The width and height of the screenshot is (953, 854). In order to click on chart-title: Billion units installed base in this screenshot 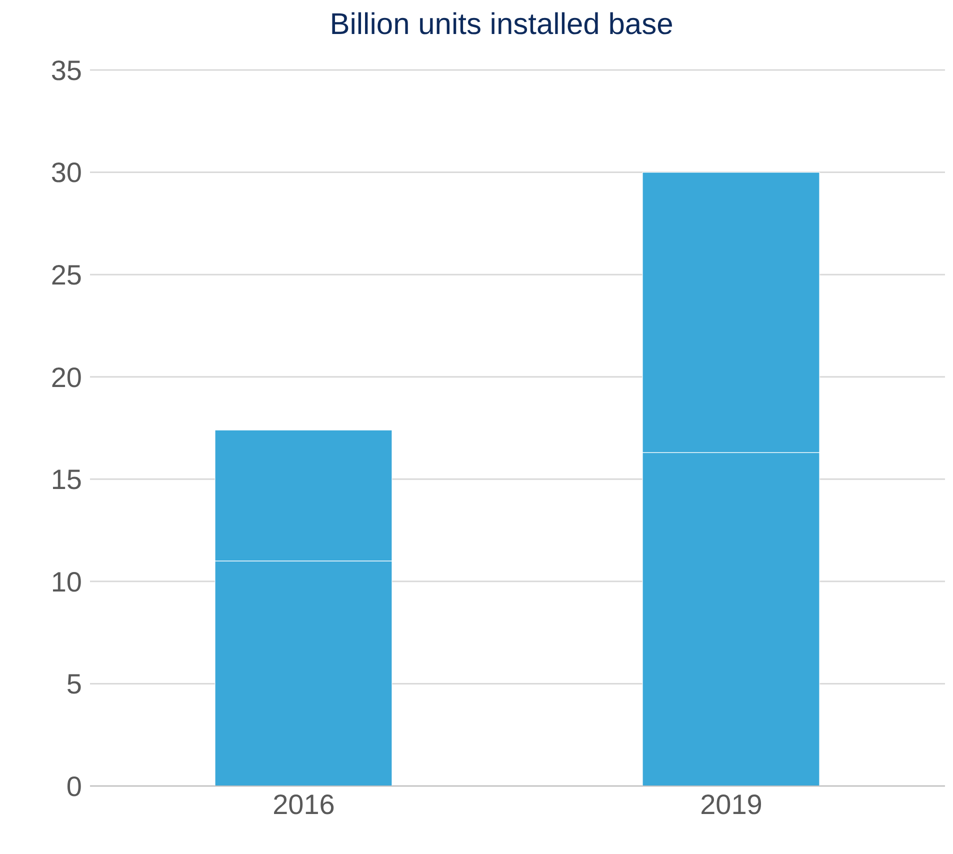, I will do `click(501, 25)`.